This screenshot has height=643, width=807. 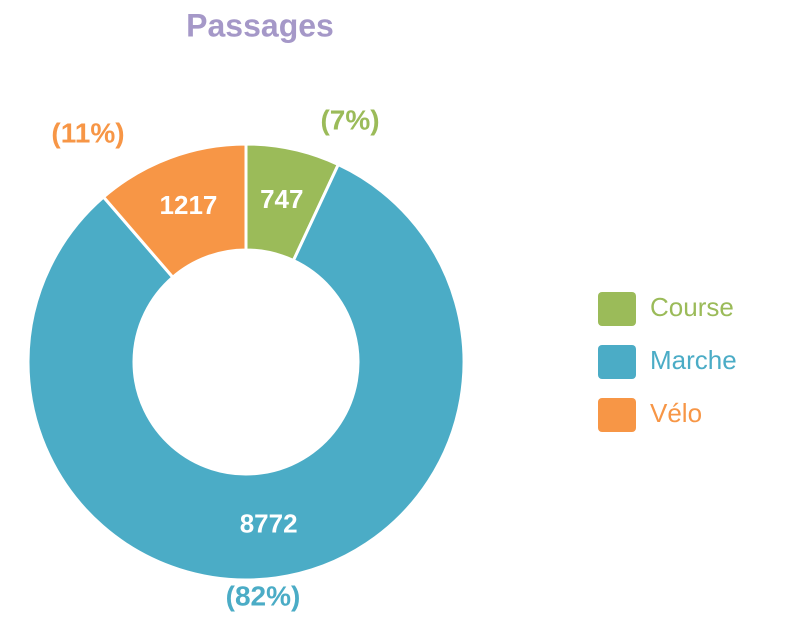 I want to click on percent-label: (7%), so click(x=349, y=119).